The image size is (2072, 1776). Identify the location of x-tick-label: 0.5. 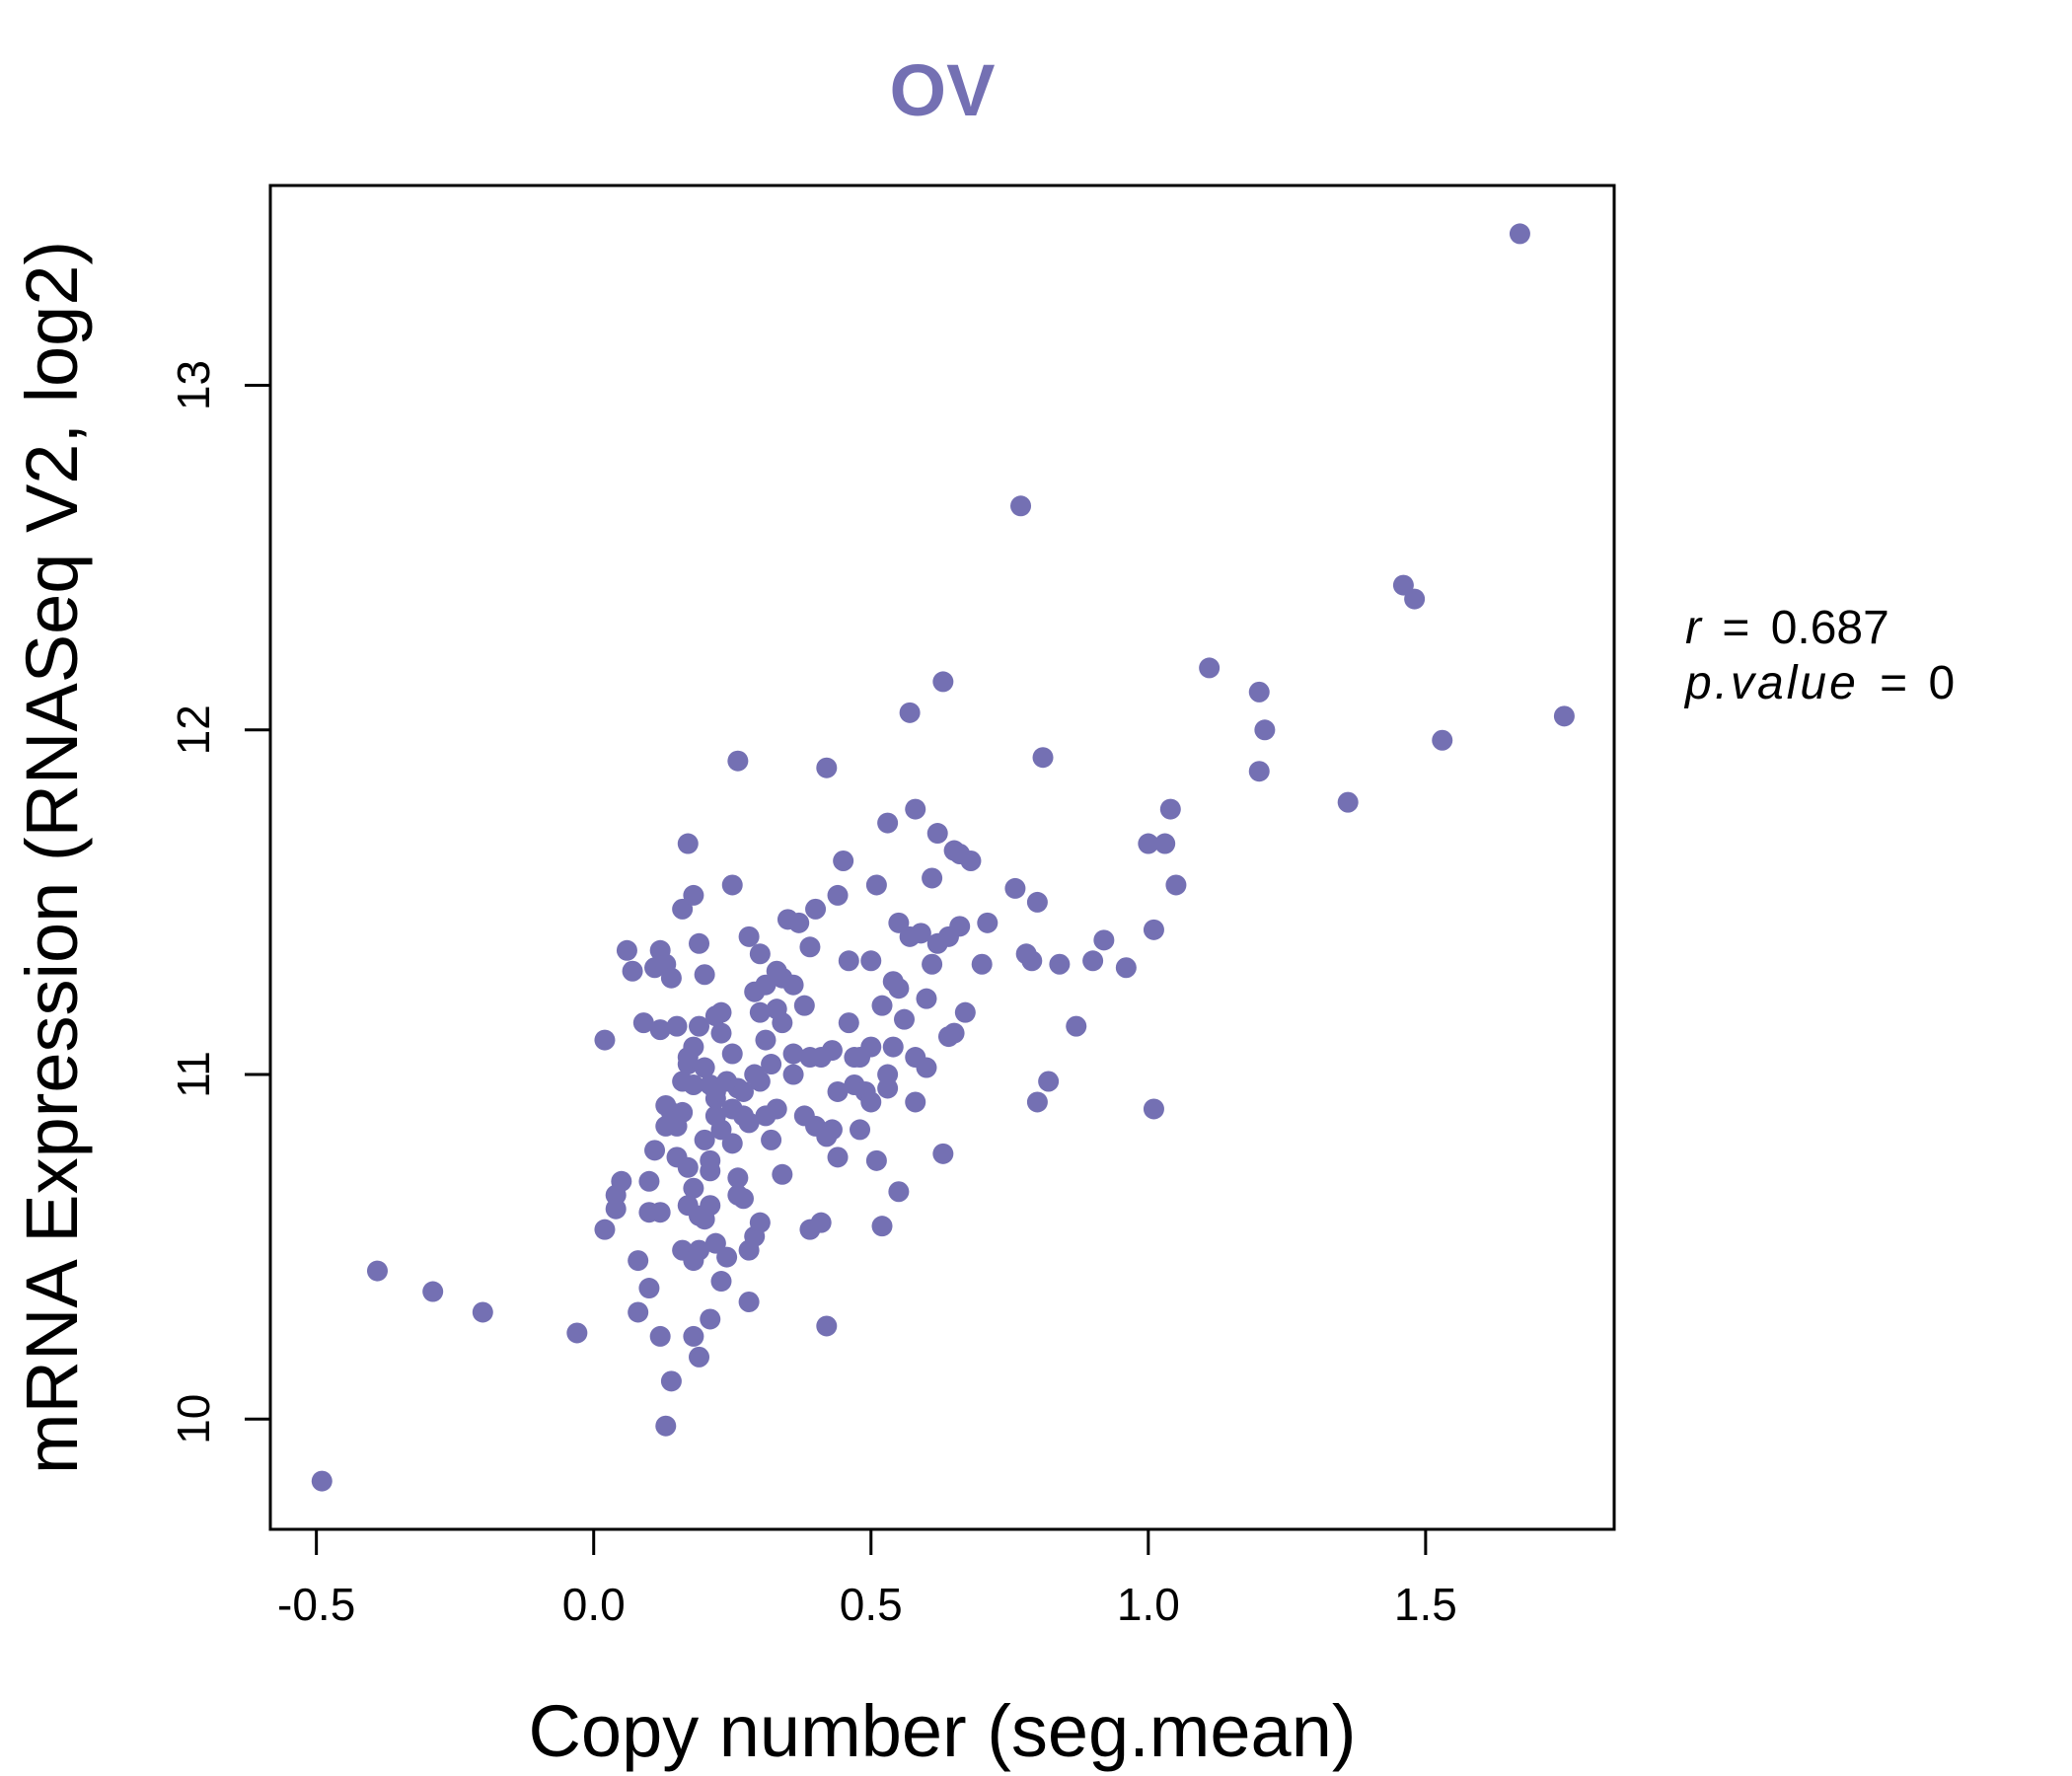
(872, 1604).